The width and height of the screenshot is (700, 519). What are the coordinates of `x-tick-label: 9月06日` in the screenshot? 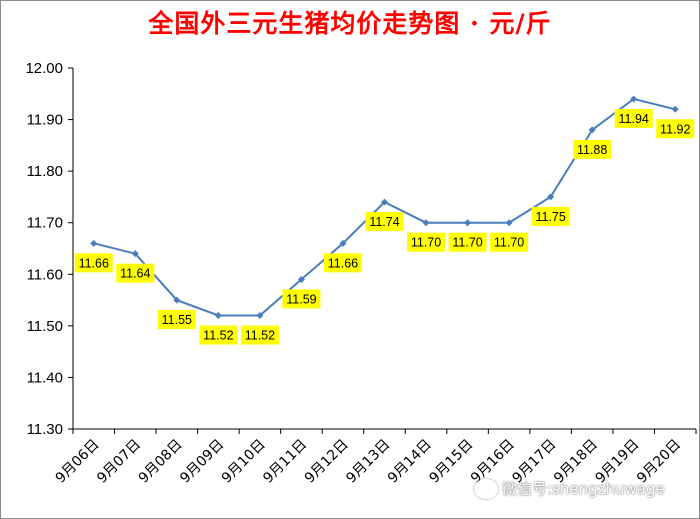 It's located at (78, 462).